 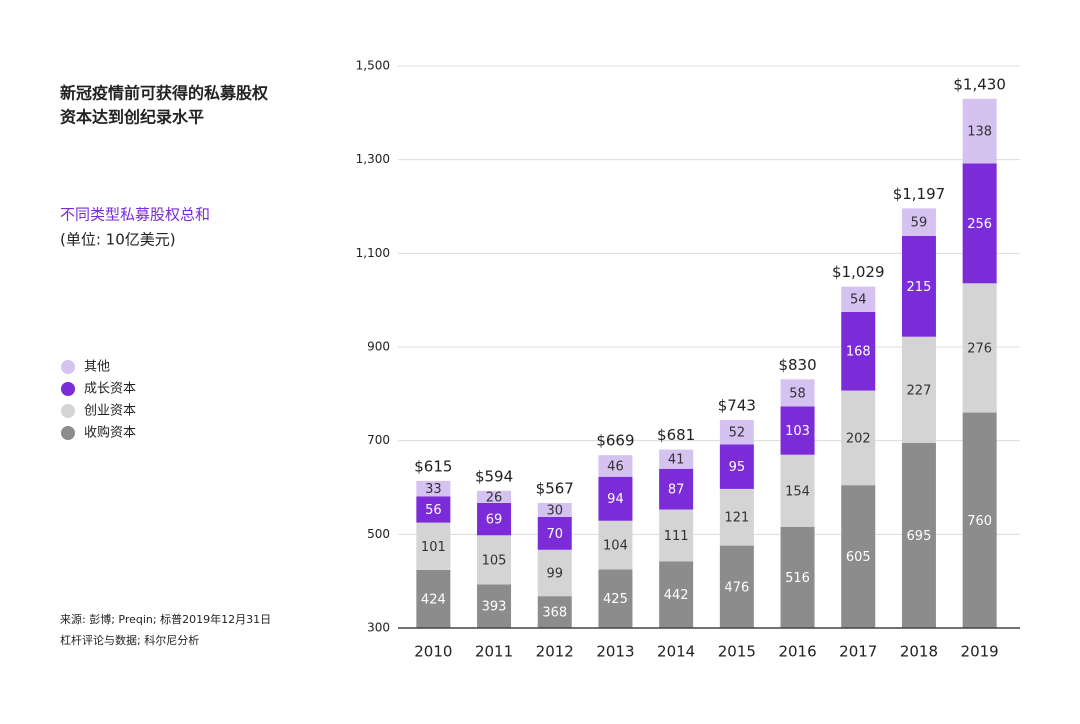 I want to click on x-tick-label: 2016, so click(x=797, y=652).